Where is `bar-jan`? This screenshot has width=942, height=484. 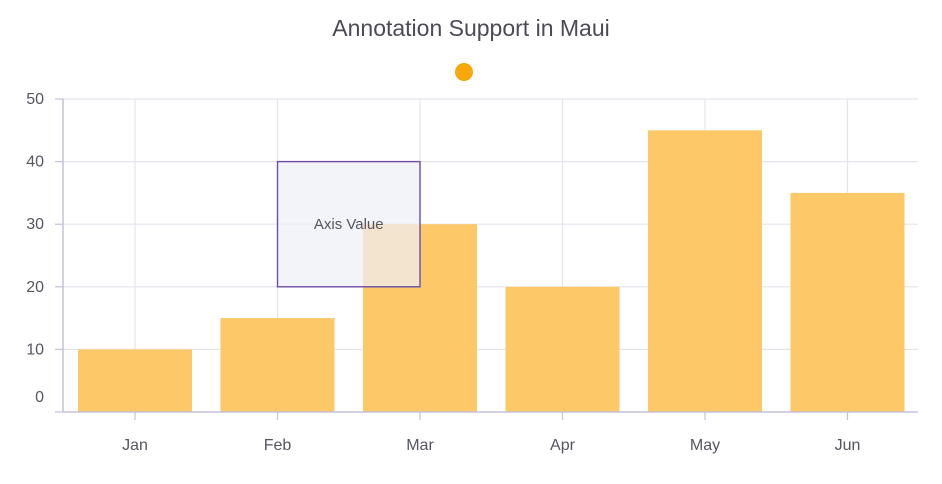
bar-jan is located at coordinates (135, 380).